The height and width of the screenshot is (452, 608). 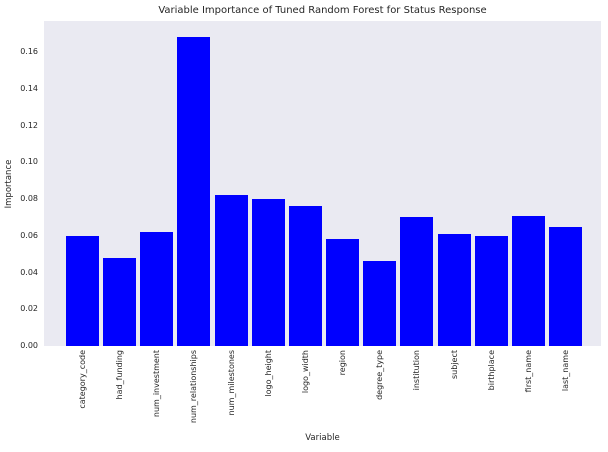 What do you see at coordinates (29, 162) in the screenshot?
I see `y-tick-label: 0.10` at bounding box center [29, 162].